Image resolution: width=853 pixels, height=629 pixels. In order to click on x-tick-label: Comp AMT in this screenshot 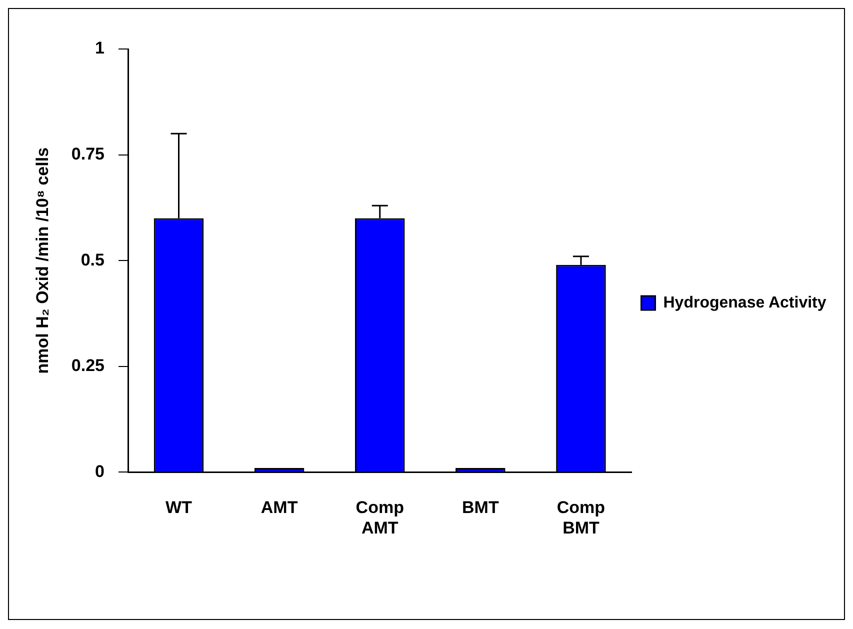, I will do `click(380, 518)`.